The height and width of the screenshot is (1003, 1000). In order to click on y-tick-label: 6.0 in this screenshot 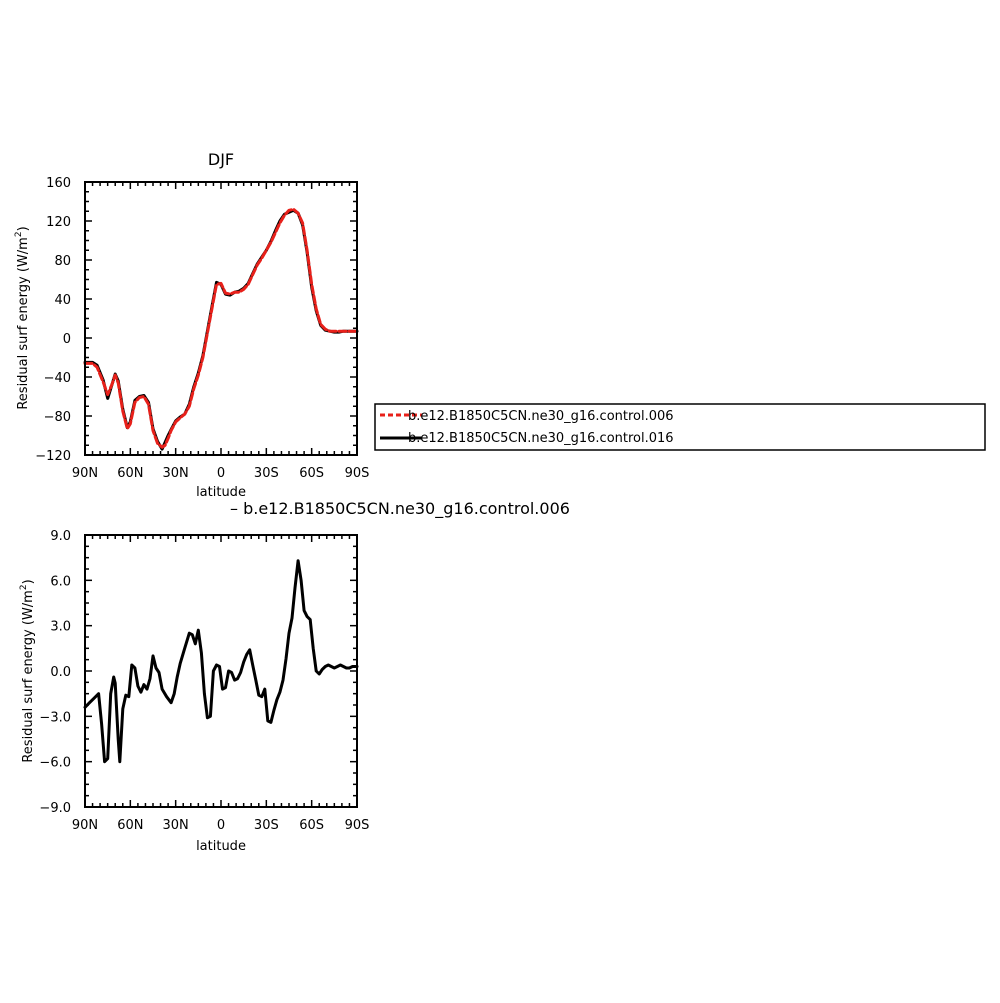, I will do `click(60, 581)`.